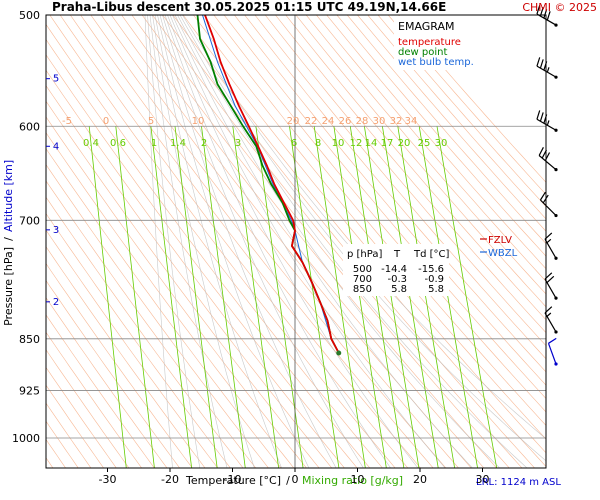  Describe the element at coordinates (29, 220) in the screenshot. I see `pressure-tick-label: 700` at that location.